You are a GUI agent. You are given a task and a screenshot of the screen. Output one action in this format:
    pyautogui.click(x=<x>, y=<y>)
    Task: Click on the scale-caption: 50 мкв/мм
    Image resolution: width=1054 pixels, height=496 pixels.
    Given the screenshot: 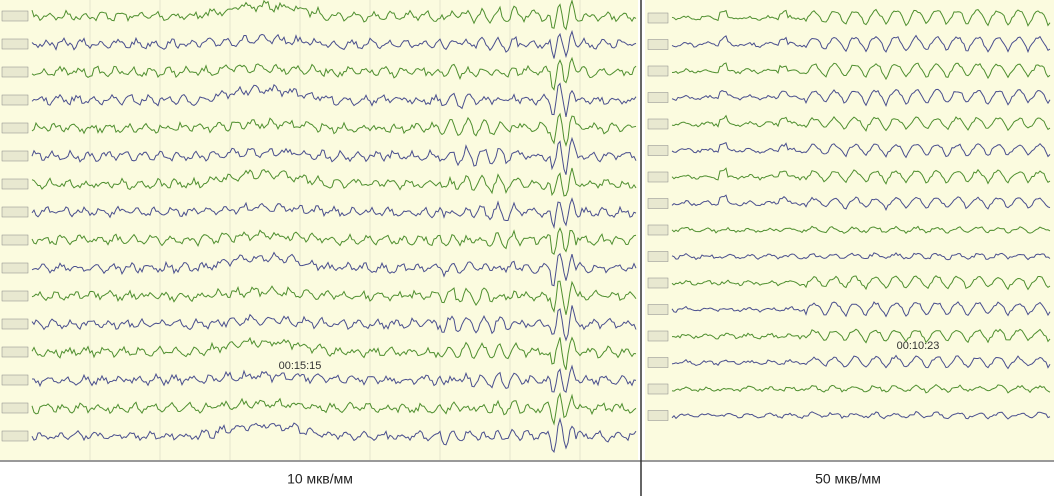 What is the action you would take?
    pyautogui.click(x=848, y=479)
    